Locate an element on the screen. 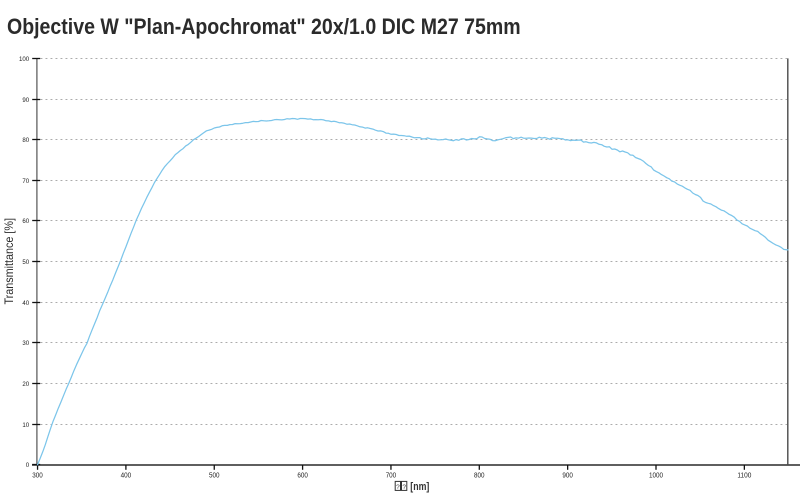  svg-text: 10 is located at coordinates (25, 425).